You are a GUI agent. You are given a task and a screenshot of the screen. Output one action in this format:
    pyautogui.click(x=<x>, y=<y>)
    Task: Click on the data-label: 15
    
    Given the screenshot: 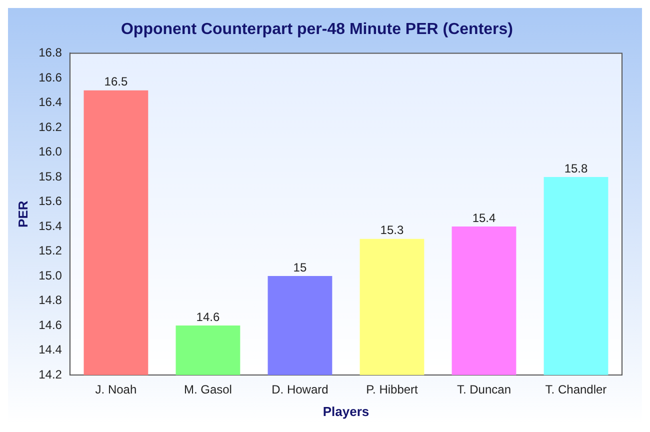 What is the action you would take?
    pyautogui.click(x=300, y=267)
    